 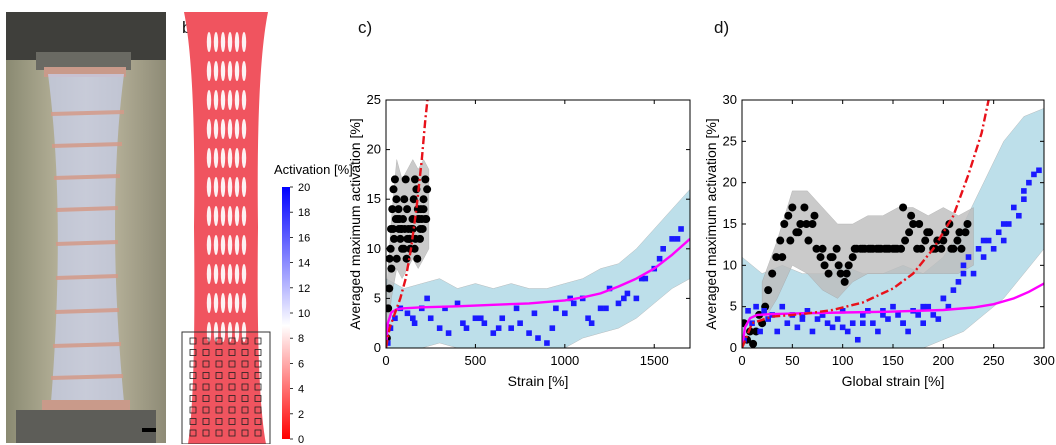 What do you see at coordinates (86, 227) in the screenshot?
I see `specimen-photo` at bounding box center [86, 227].